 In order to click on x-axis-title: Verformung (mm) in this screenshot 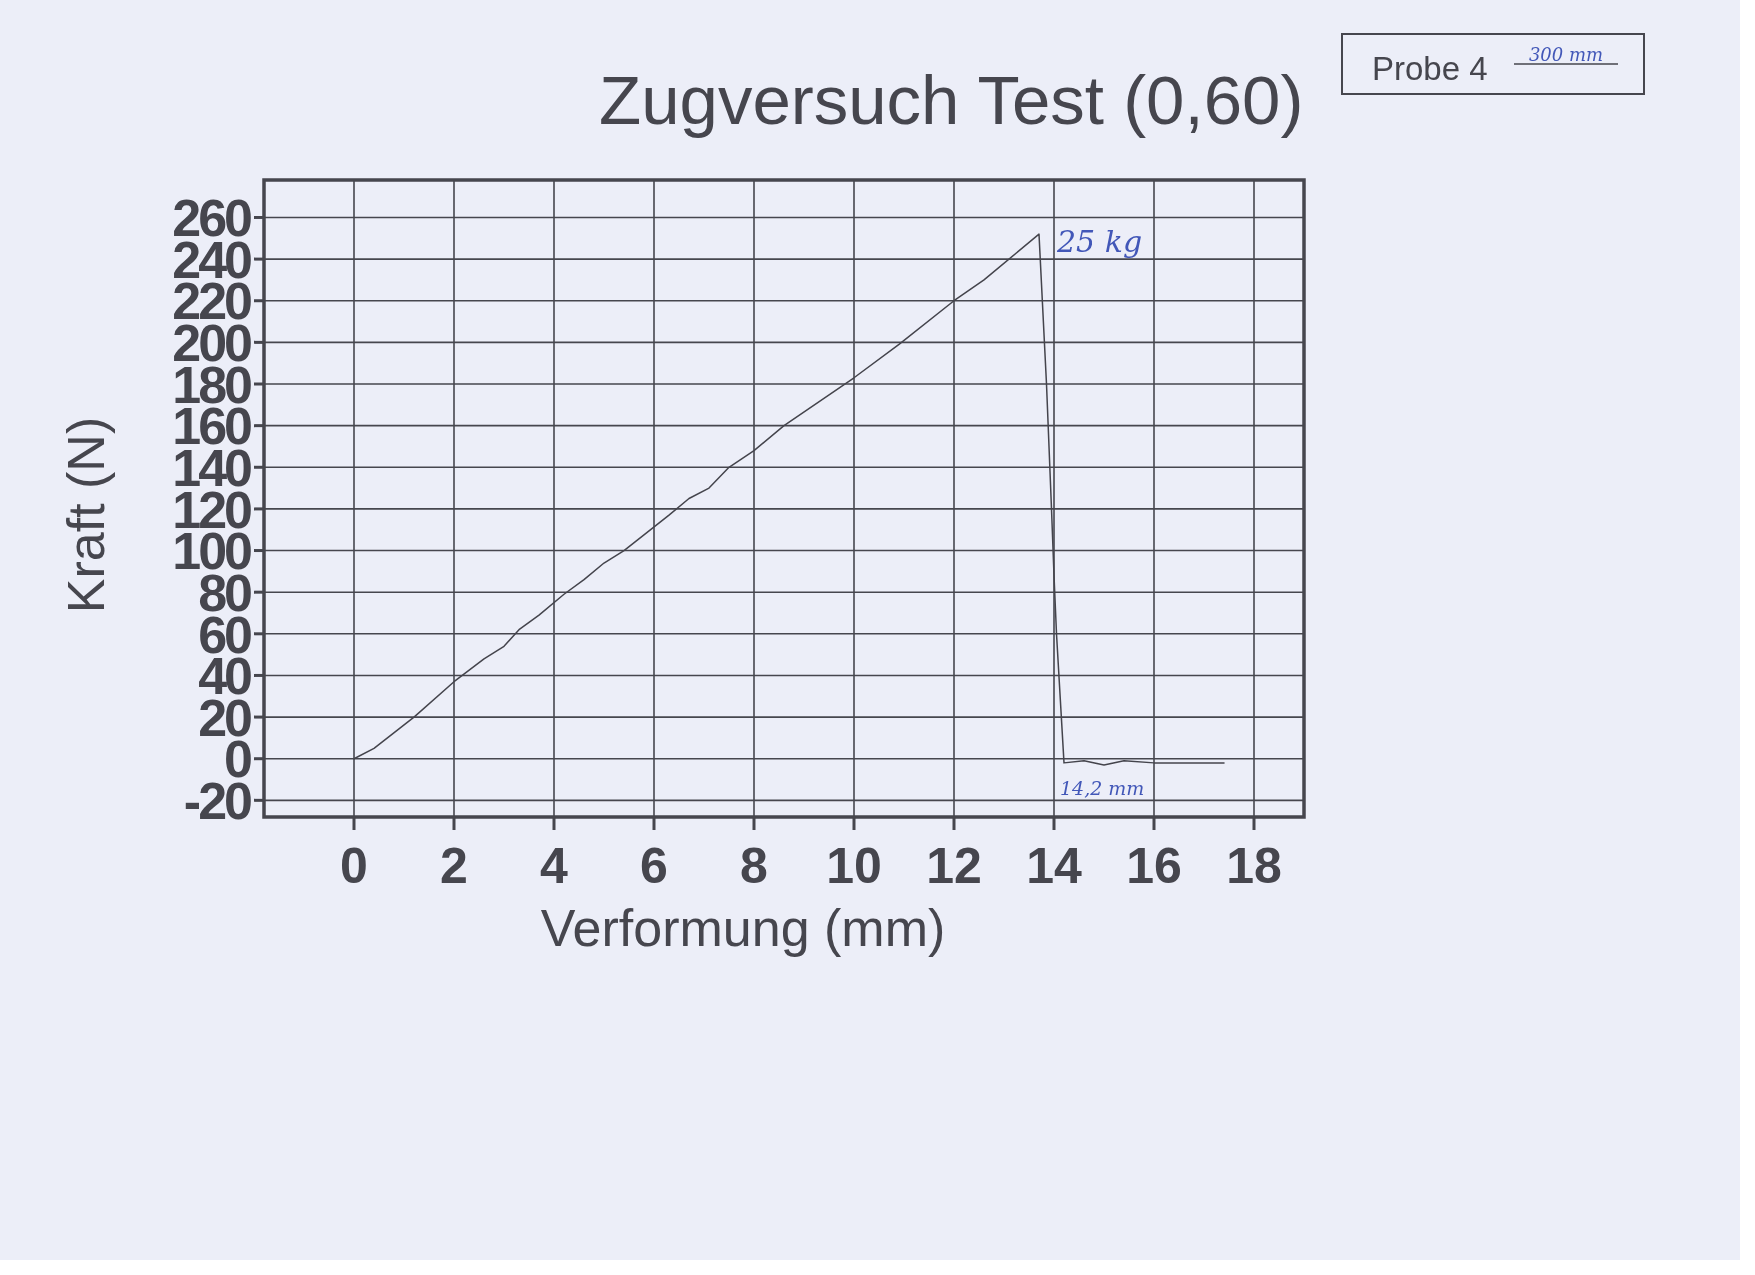, I will do `click(743, 928)`.